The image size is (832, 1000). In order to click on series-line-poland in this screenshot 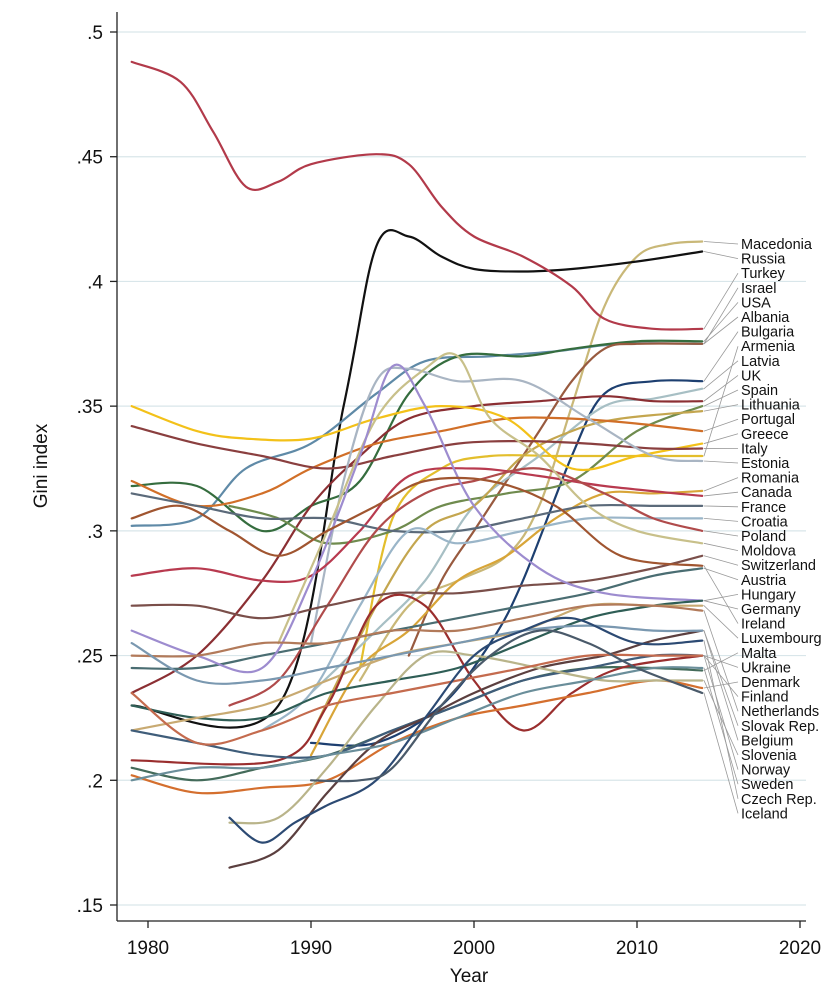, I will do `click(466, 587)`.